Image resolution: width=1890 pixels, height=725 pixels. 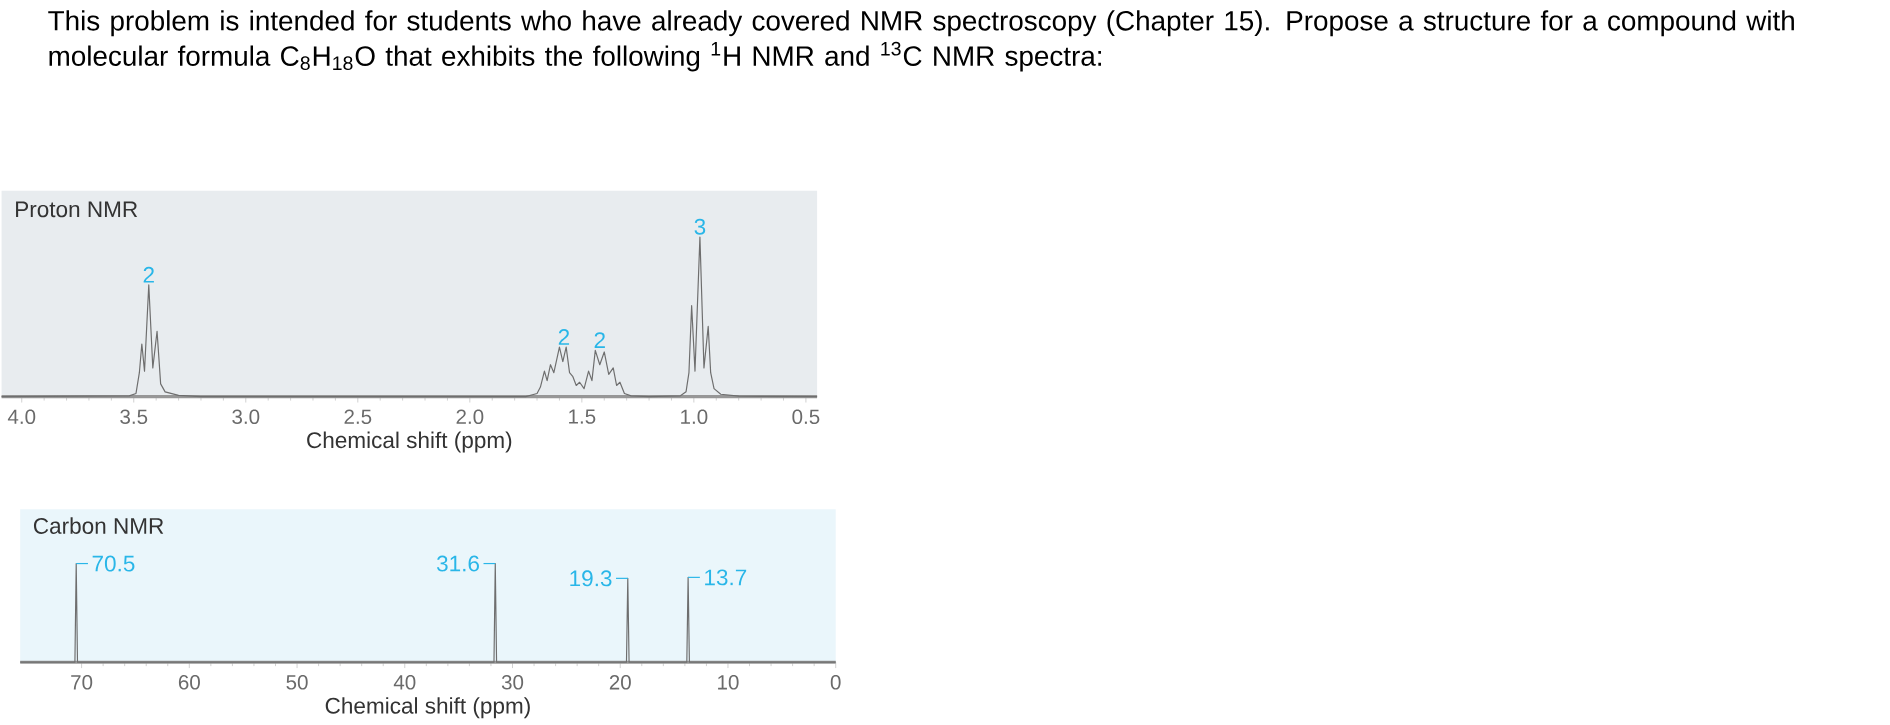 I want to click on annotation: 3, so click(x=700, y=226).